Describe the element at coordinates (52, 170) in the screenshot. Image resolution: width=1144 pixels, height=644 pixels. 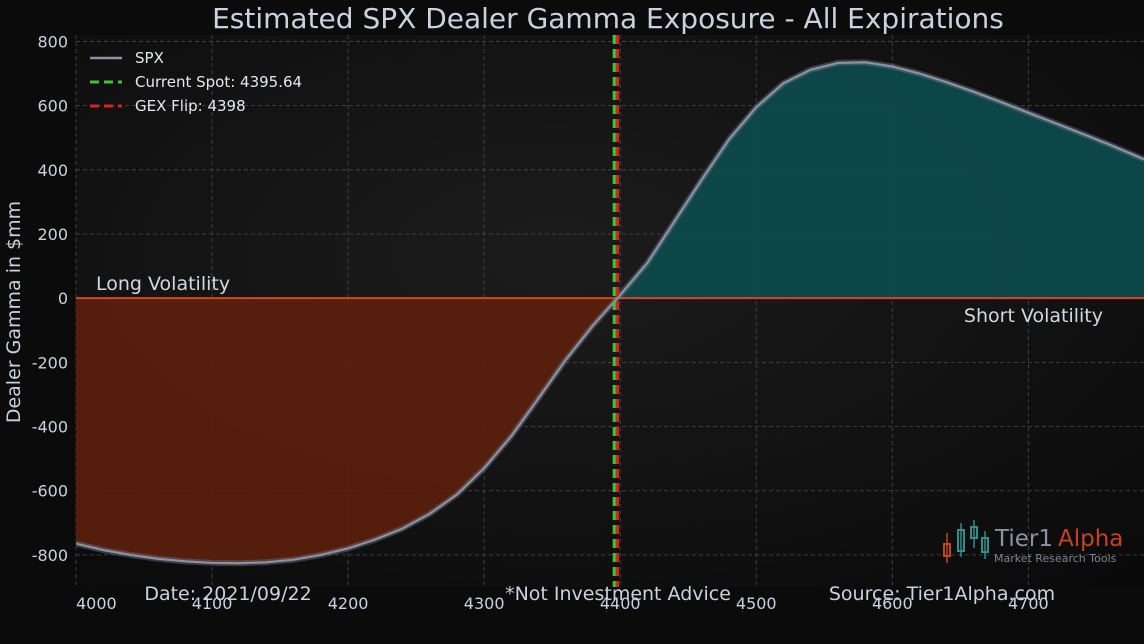
I see `y-tick-label: 400` at that location.